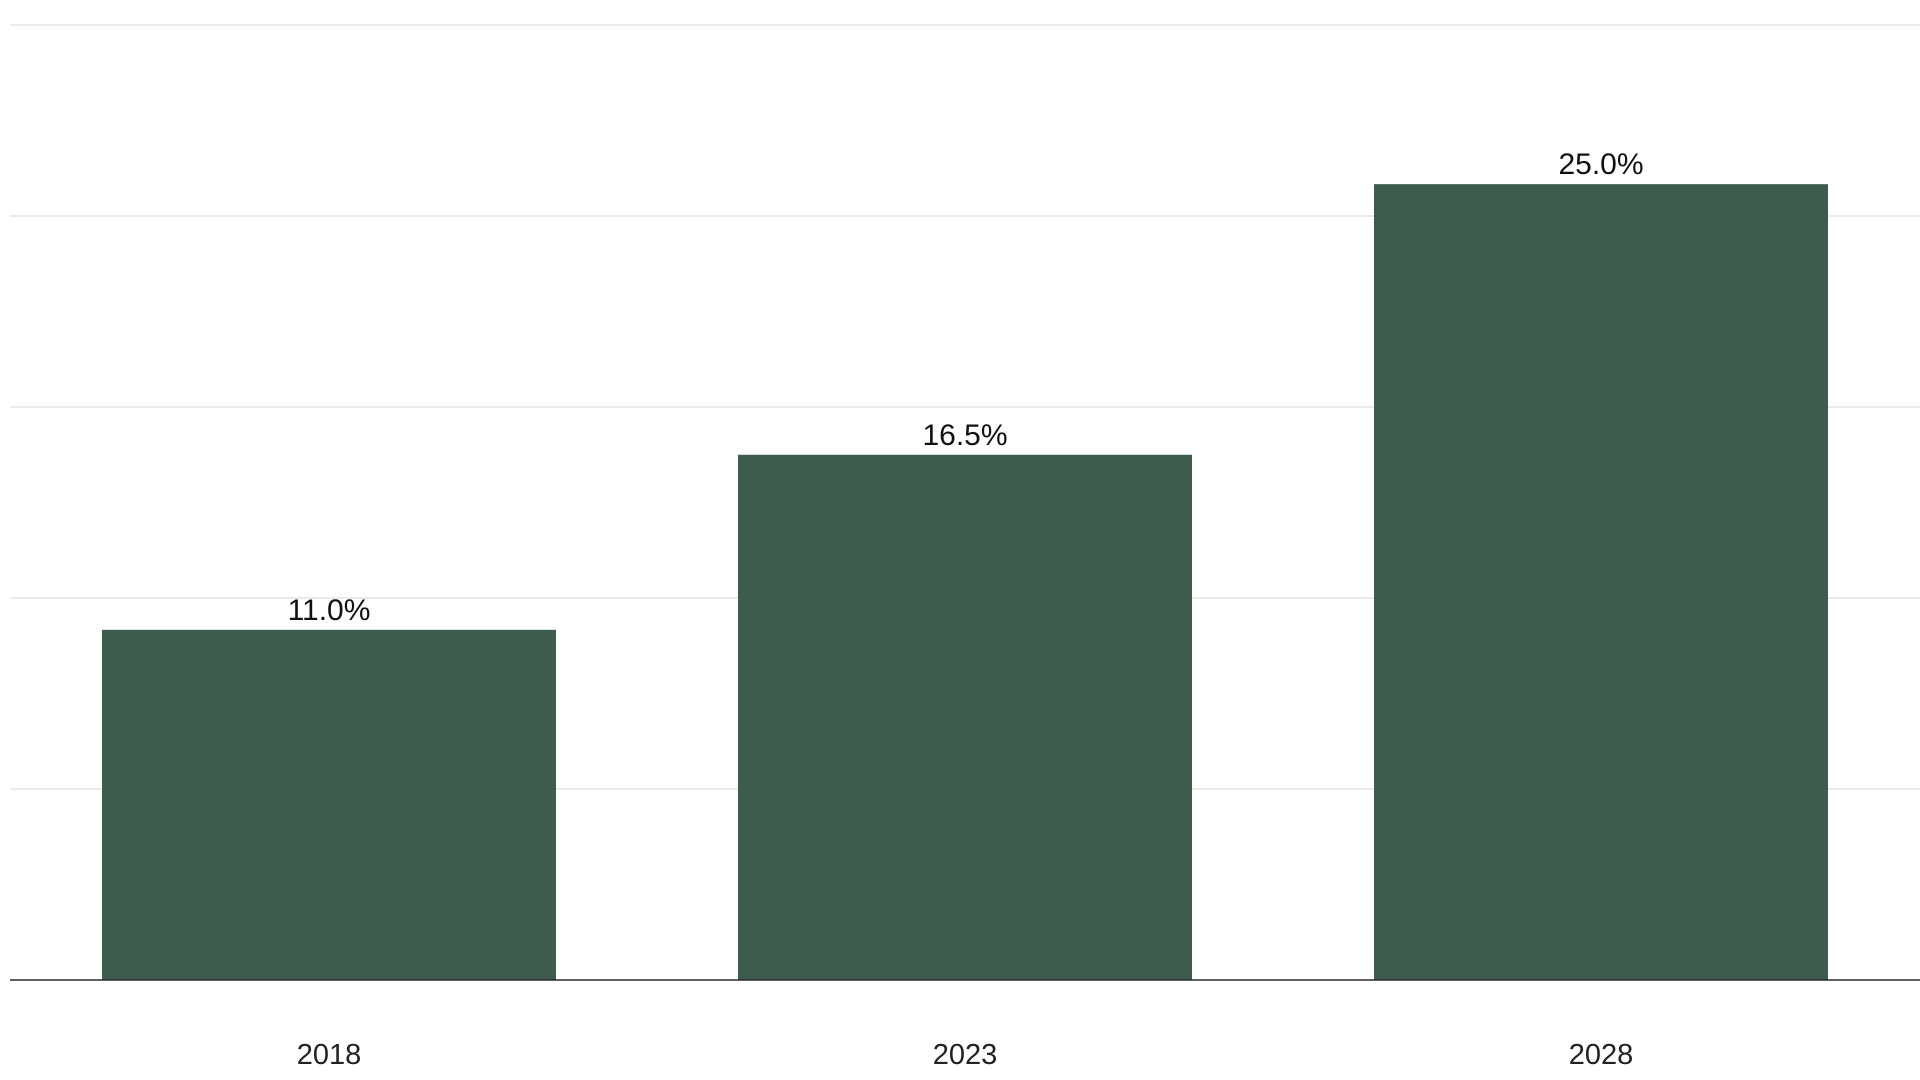  What do you see at coordinates (1601, 1055) in the screenshot?
I see `x-tick-label-2028: 2028` at bounding box center [1601, 1055].